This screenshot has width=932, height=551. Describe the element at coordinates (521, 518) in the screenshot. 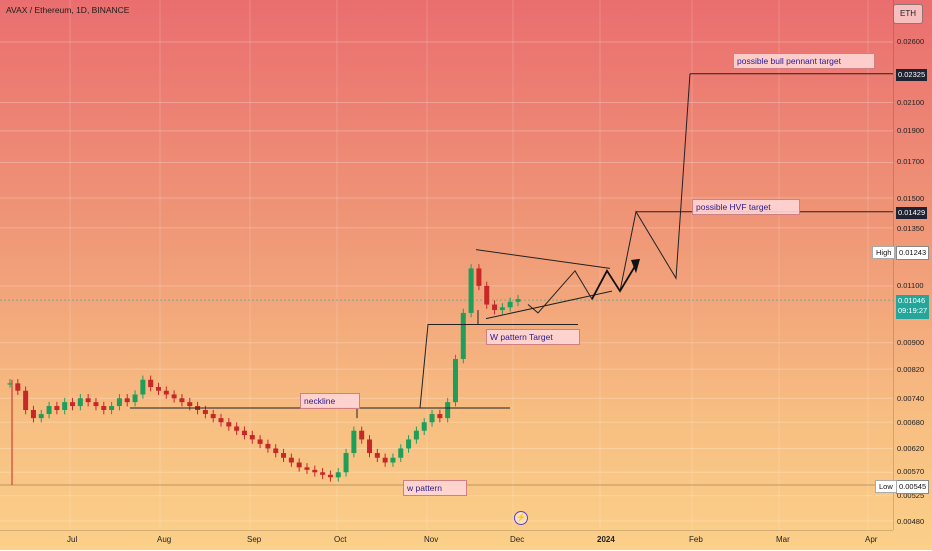

I see `lightning-event-icon: ⚡` at that location.